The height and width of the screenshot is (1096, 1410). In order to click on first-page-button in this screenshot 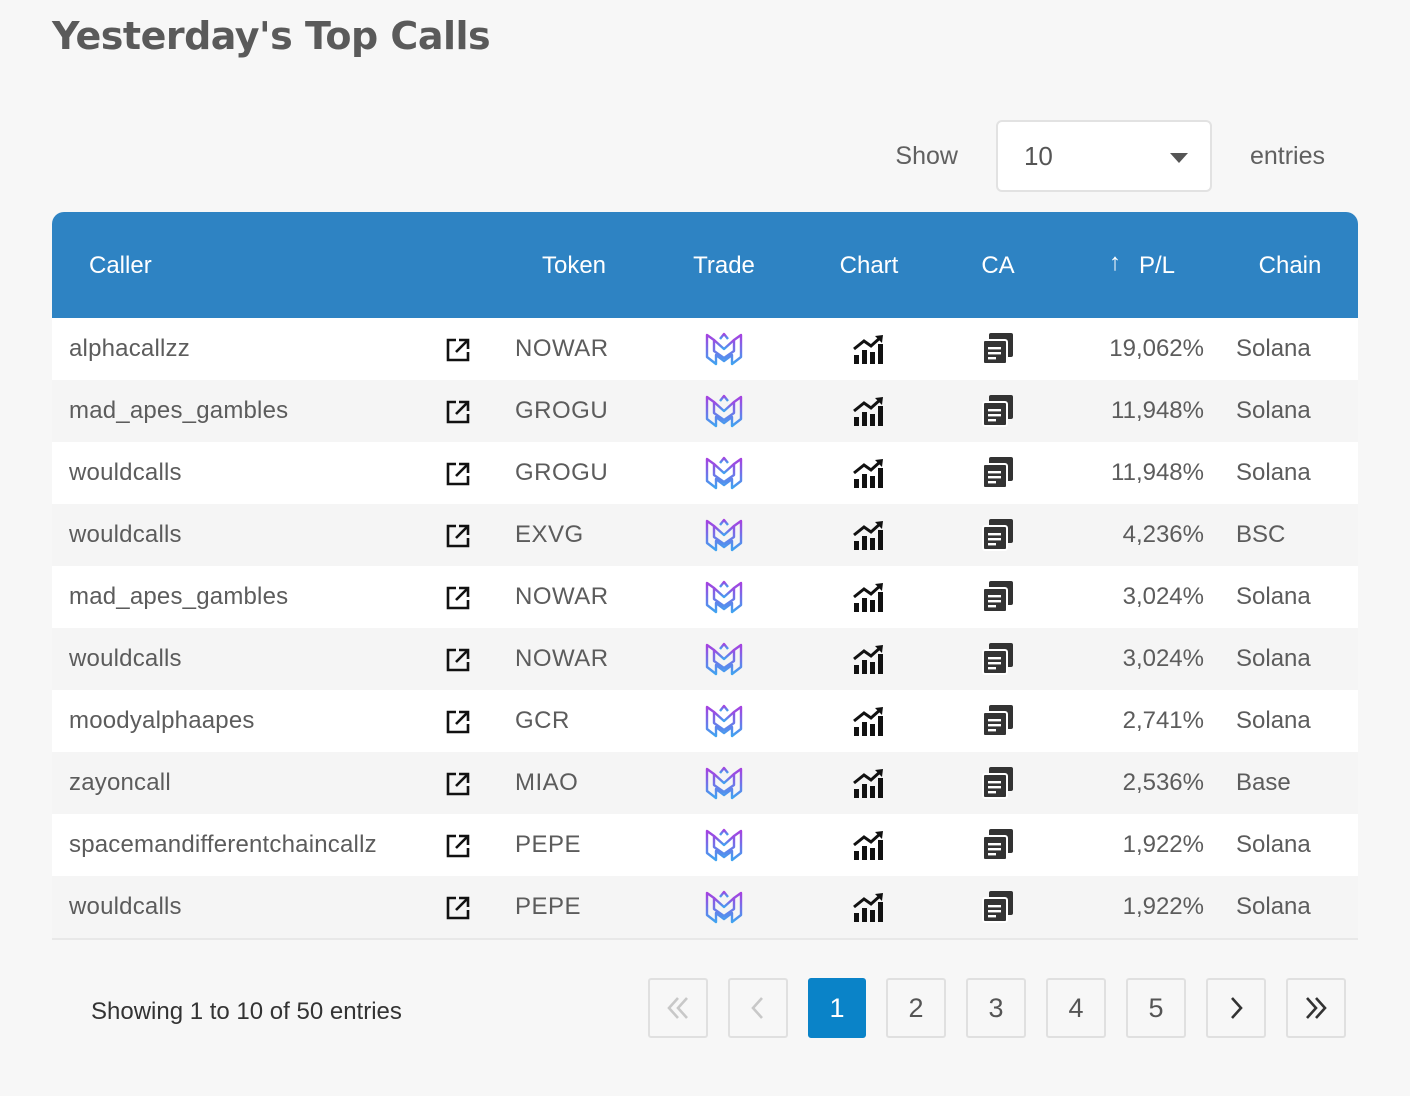, I will do `click(678, 1008)`.